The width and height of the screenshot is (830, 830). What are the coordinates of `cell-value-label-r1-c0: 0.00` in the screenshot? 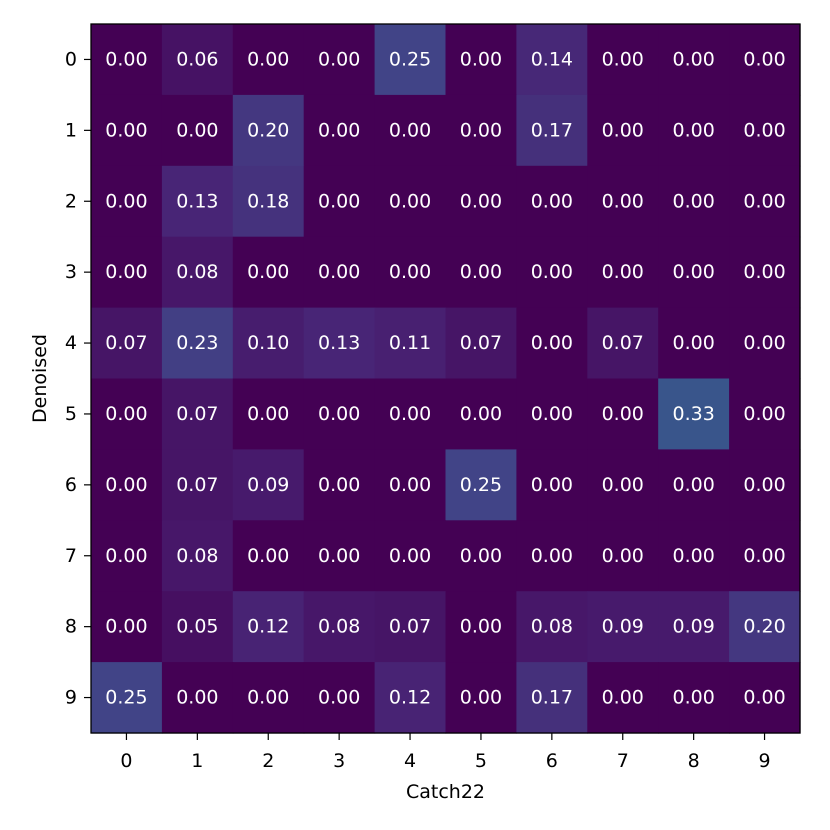 It's located at (126, 130).